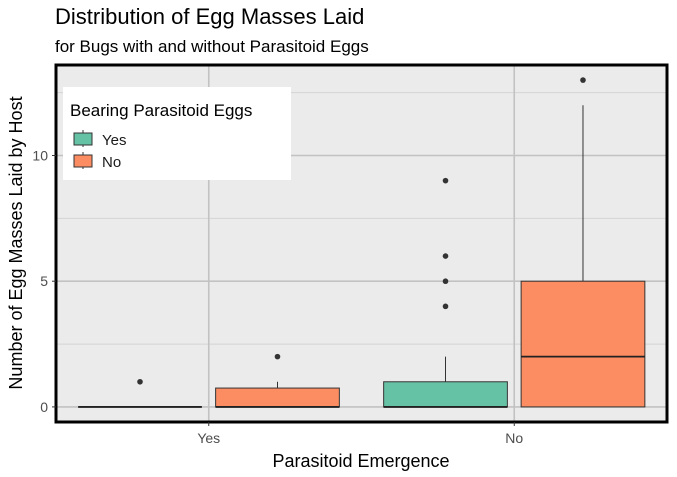 Image resolution: width=677 pixels, height=477 pixels. I want to click on legend-label-no: No, so click(111, 162).